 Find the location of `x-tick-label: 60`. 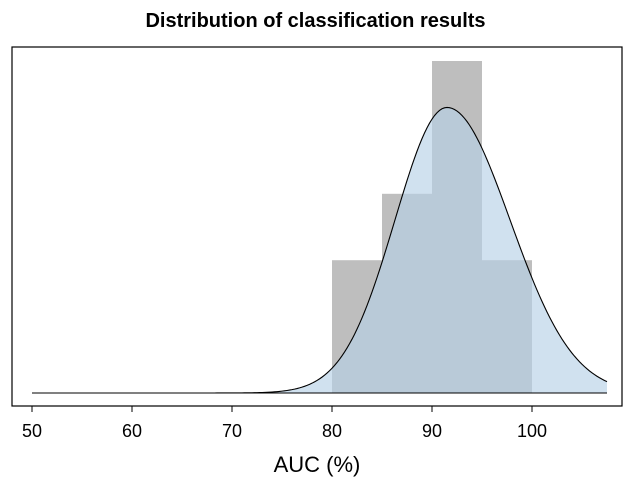

x-tick-label: 60 is located at coordinates (132, 431).